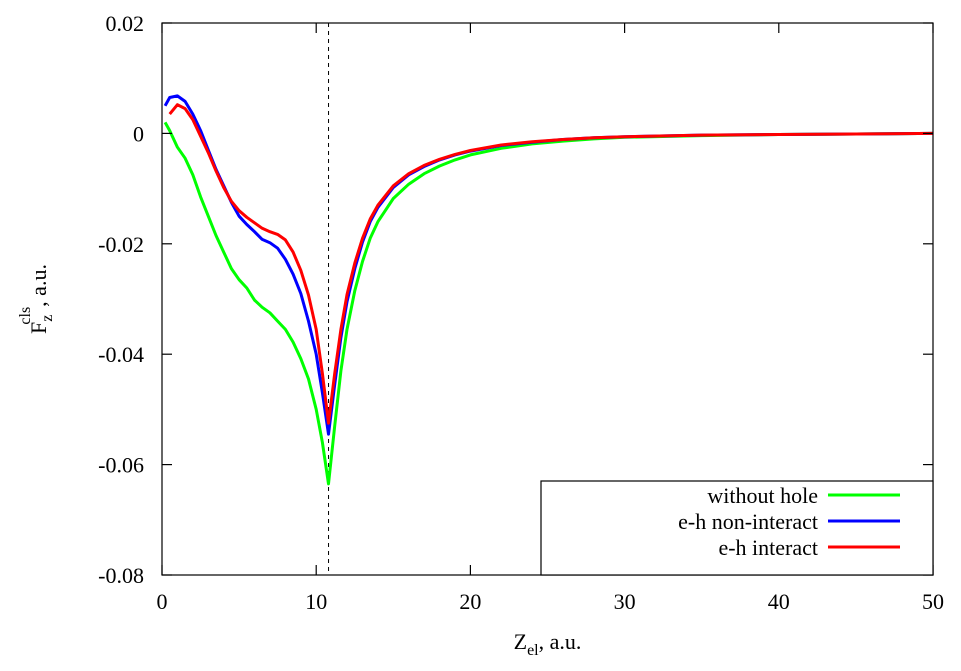 This screenshot has height=671, width=961. Describe the element at coordinates (38, 285) in the screenshot. I see `y-axis-title-rest: , a.u.` at that location.